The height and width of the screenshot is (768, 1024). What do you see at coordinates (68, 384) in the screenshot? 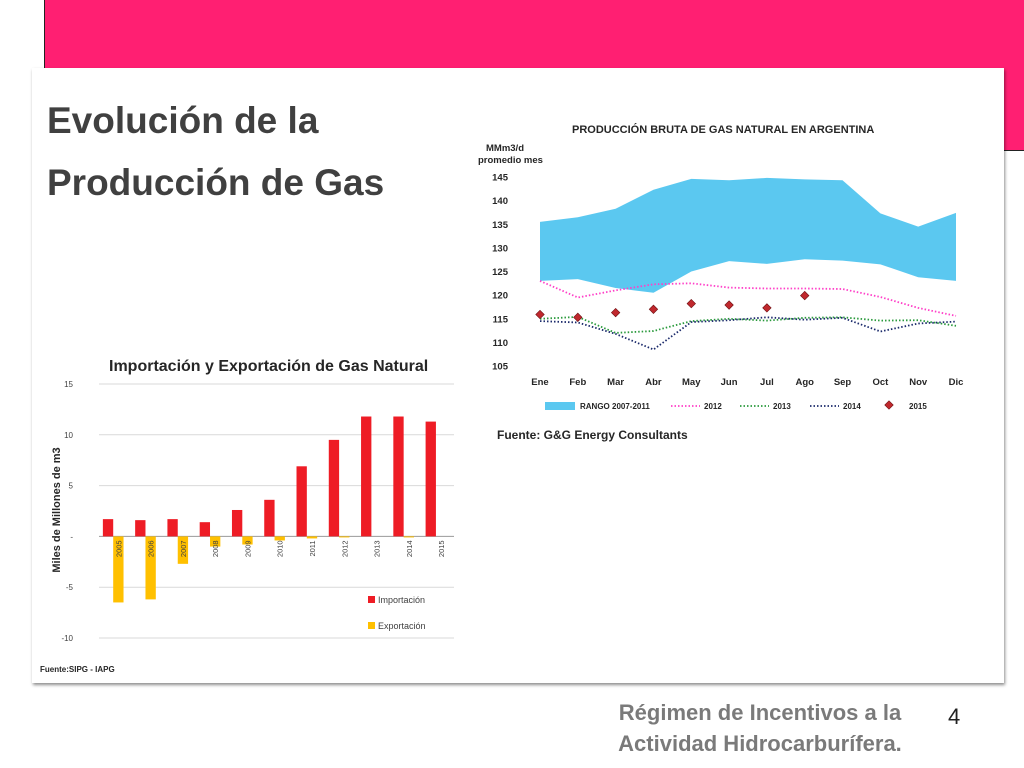
I see `y-tick-label: 15` at bounding box center [68, 384].